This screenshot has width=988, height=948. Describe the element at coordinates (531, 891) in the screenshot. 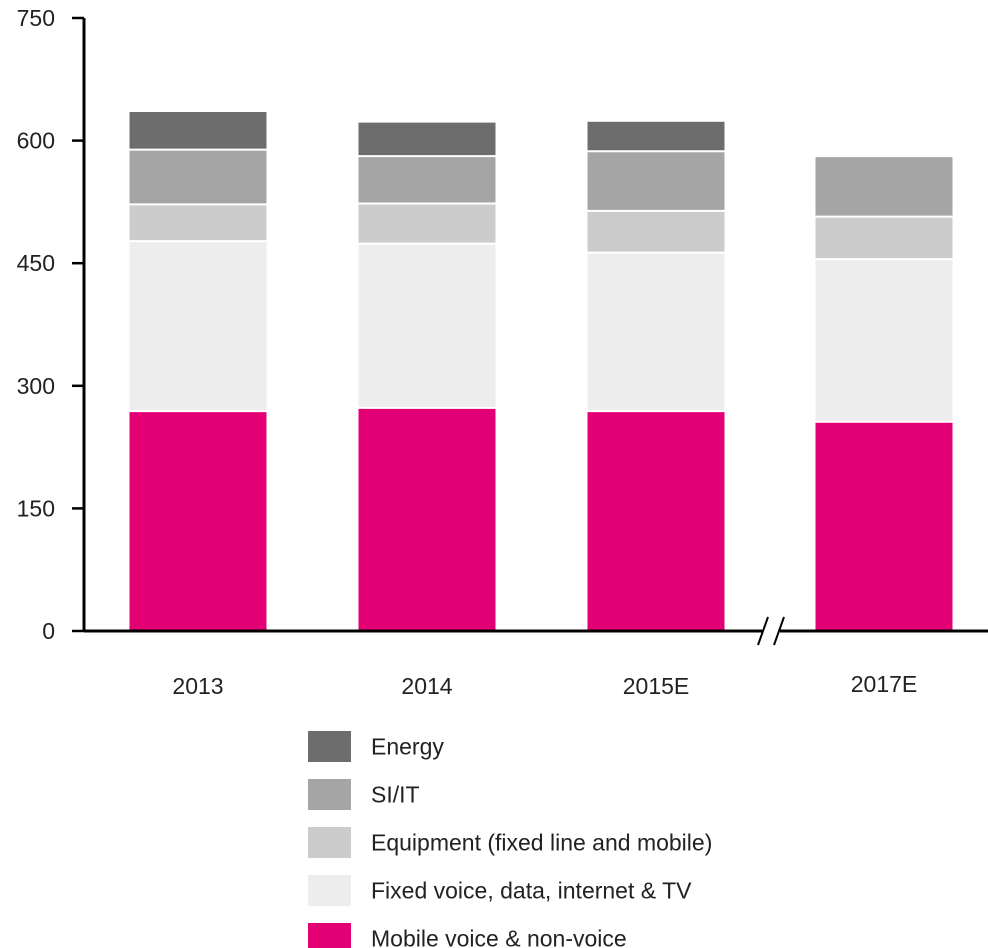

I see `legend-label-fixed-voice-data-internet-tv: Fixed voice, data, internet & TV` at that location.